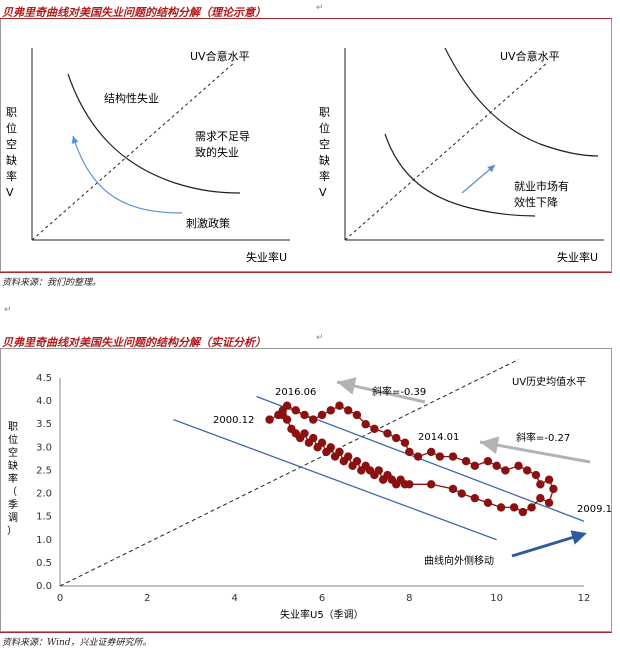  Describe the element at coordinates (13, 505) in the screenshot. I see `y-axis-title-7: 季` at that location.